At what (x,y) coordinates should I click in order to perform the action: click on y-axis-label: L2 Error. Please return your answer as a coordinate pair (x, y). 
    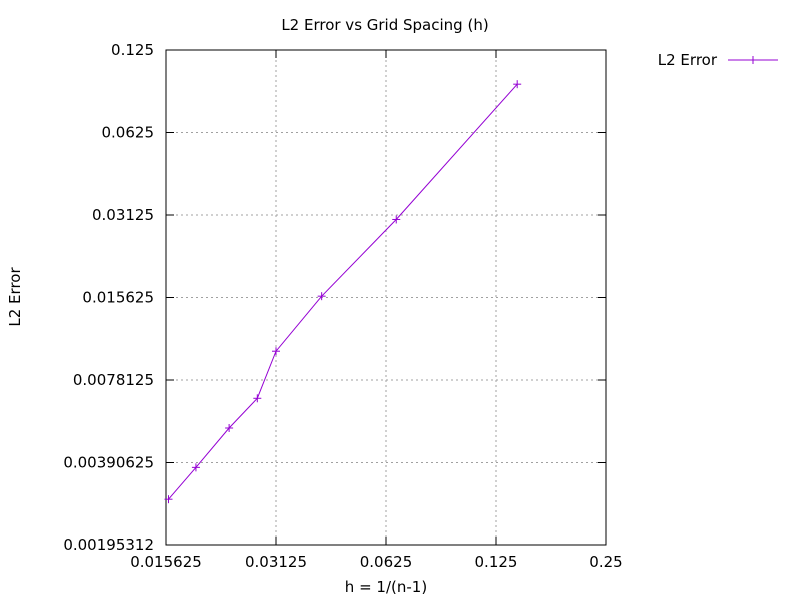
    Looking at the image, I should click on (15, 297).